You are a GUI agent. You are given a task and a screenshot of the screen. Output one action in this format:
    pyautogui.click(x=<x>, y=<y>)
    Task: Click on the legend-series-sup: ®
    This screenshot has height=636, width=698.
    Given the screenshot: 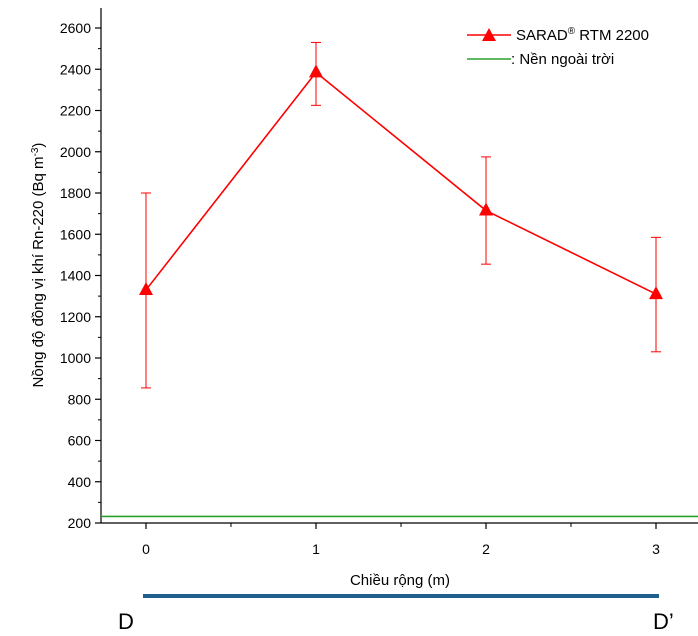 What is the action you would take?
    pyautogui.click(x=572, y=31)
    